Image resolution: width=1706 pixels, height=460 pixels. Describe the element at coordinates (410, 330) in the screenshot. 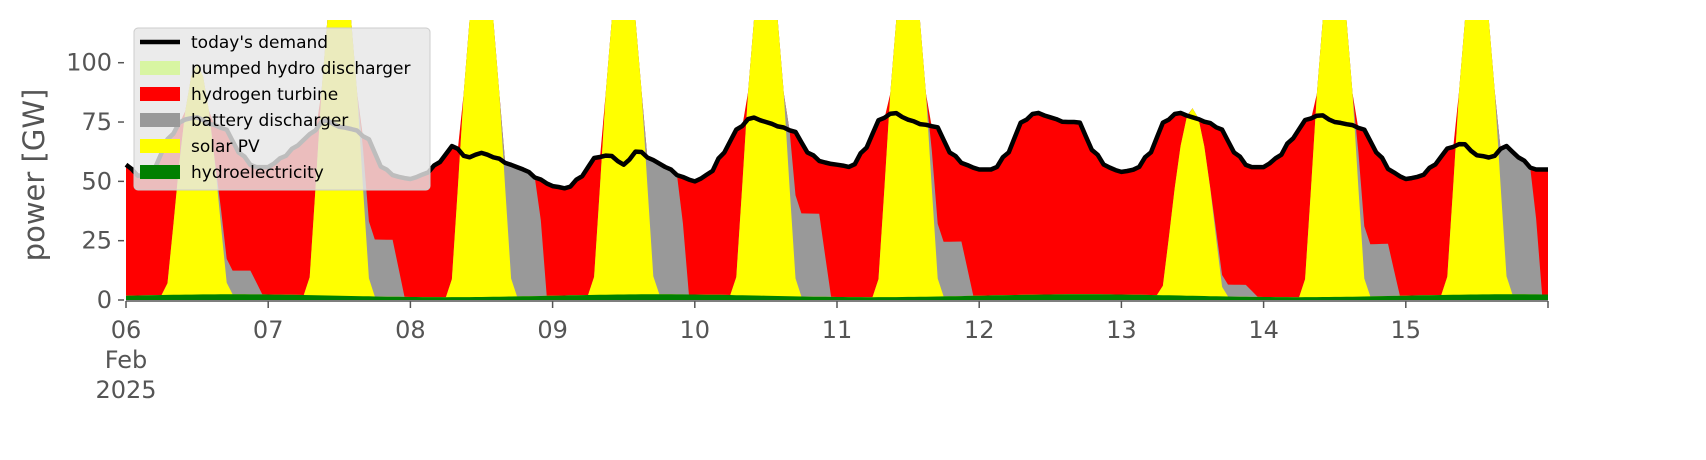

I see `x-tick-label: 08` at that location.